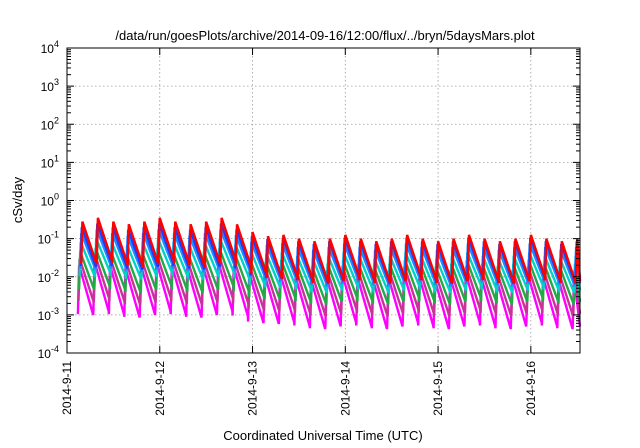 This screenshot has height=448, width=640. Describe the element at coordinates (50, 47) in the screenshot. I see `y-tick-label: 10⁴` at that location.